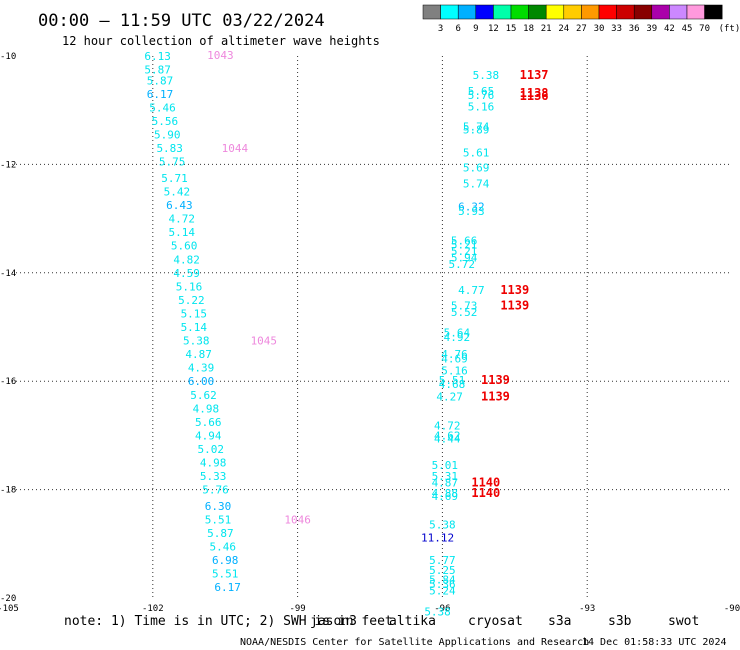  What do you see at coordinates (182, 219) in the screenshot?
I see `wave-height-label: 4.72` at bounding box center [182, 219].